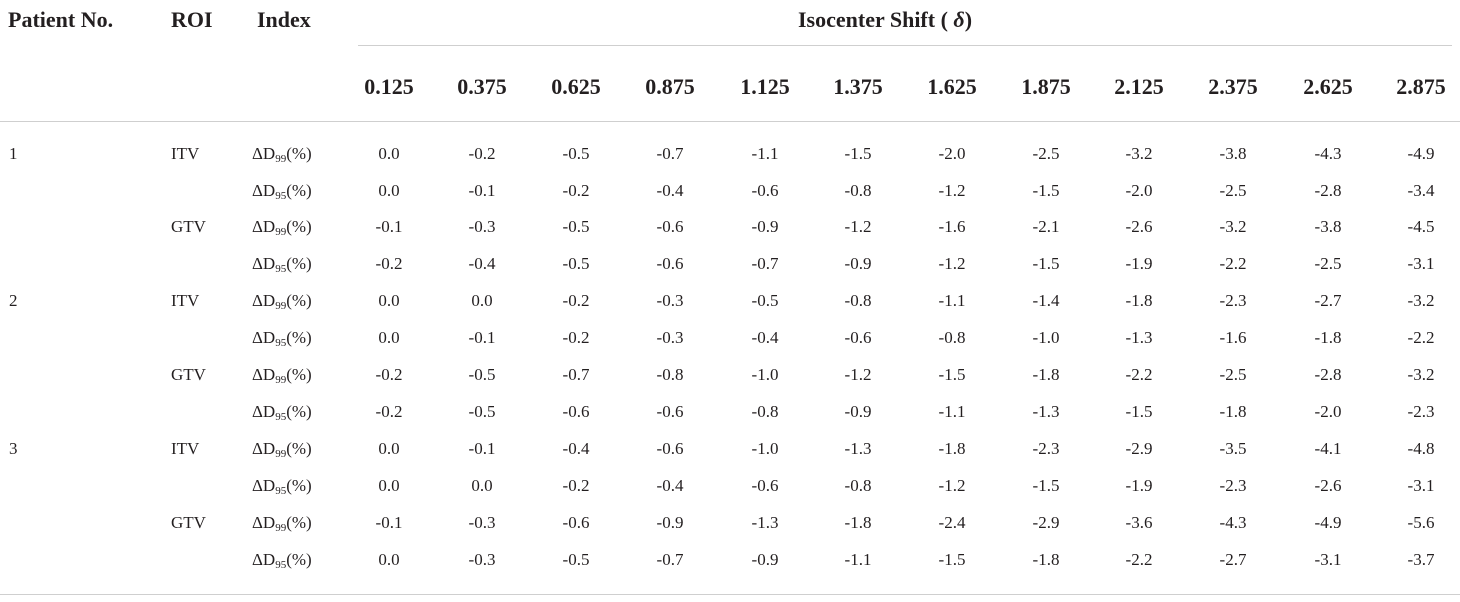 The width and height of the screenshot is (1460, 602). What do you see at coordinates (185, 300) in the screenshot?
I see `roi-cell: ITV` at bounding box center [185, 300].